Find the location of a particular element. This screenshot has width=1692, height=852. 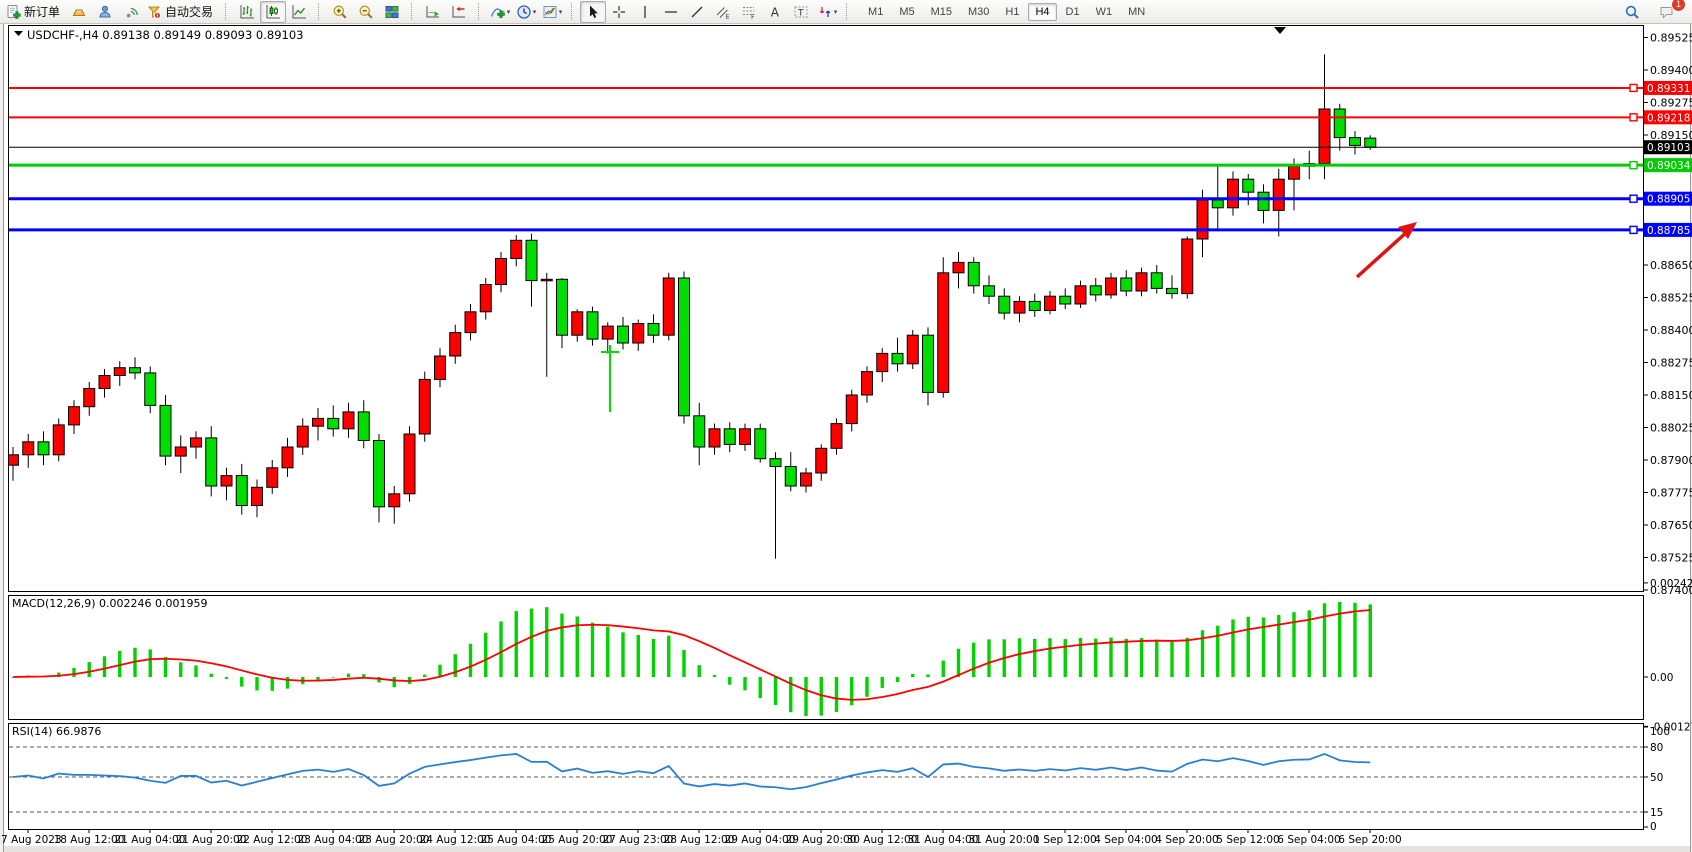

svg-text: 0.88150 is located at coordinates (1671, 395).